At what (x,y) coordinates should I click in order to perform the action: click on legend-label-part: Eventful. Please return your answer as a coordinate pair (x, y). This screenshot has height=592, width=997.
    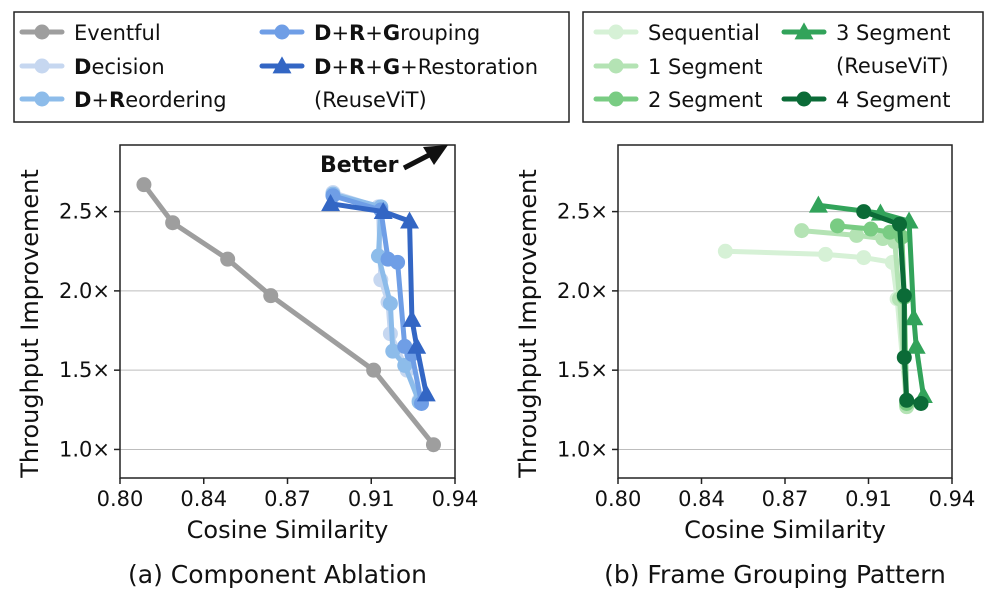
    Looking at the image, I should click on (117, 33).